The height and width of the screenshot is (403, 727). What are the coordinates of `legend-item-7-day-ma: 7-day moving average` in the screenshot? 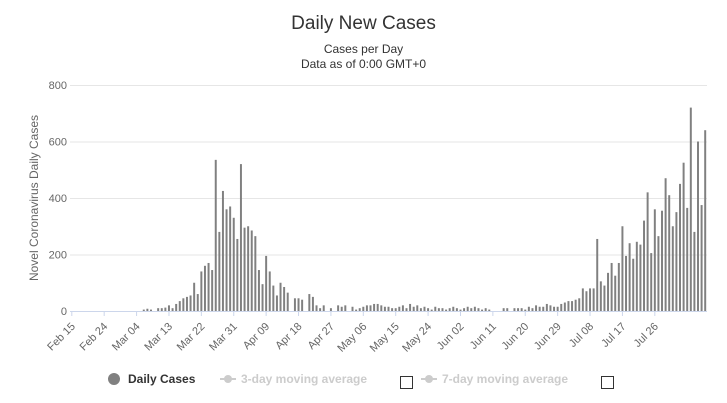 It's located at (494, 379).